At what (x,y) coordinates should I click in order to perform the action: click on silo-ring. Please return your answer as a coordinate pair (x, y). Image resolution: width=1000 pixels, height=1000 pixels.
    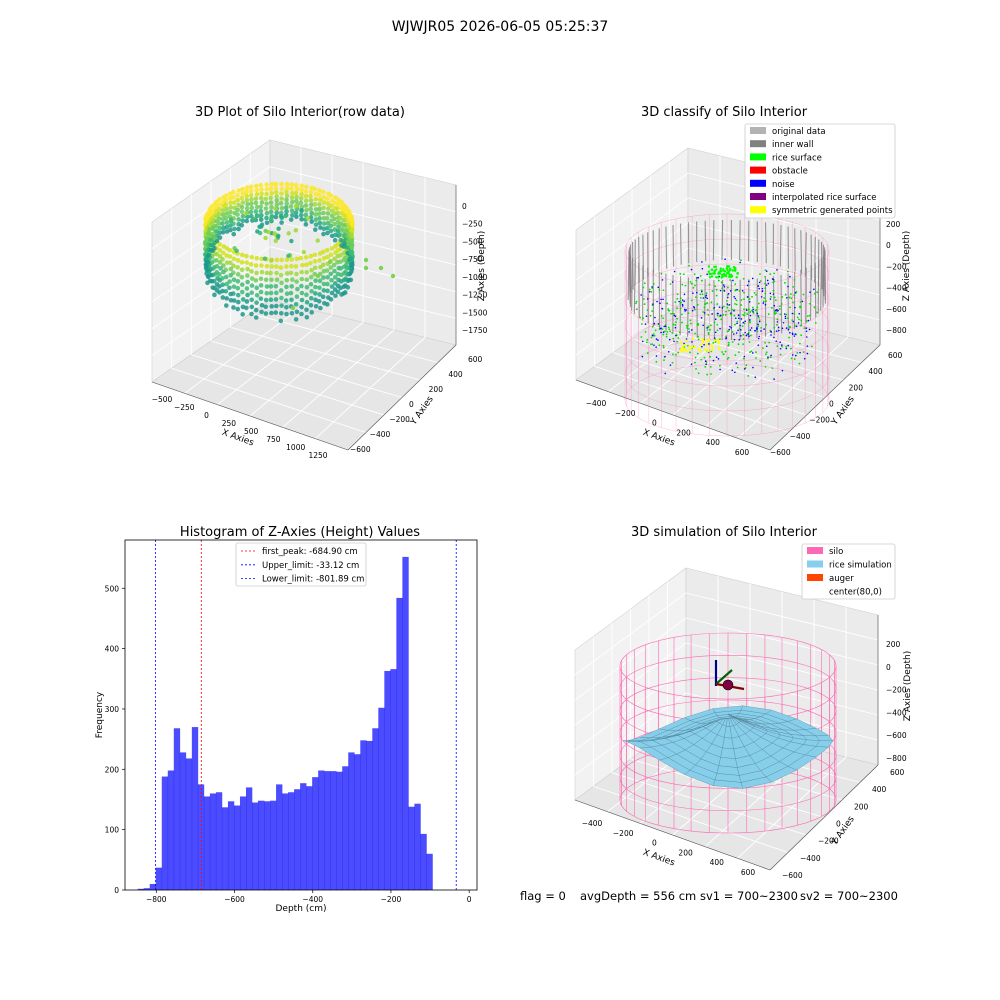
    Looking at the image, I should click on (727, 250).